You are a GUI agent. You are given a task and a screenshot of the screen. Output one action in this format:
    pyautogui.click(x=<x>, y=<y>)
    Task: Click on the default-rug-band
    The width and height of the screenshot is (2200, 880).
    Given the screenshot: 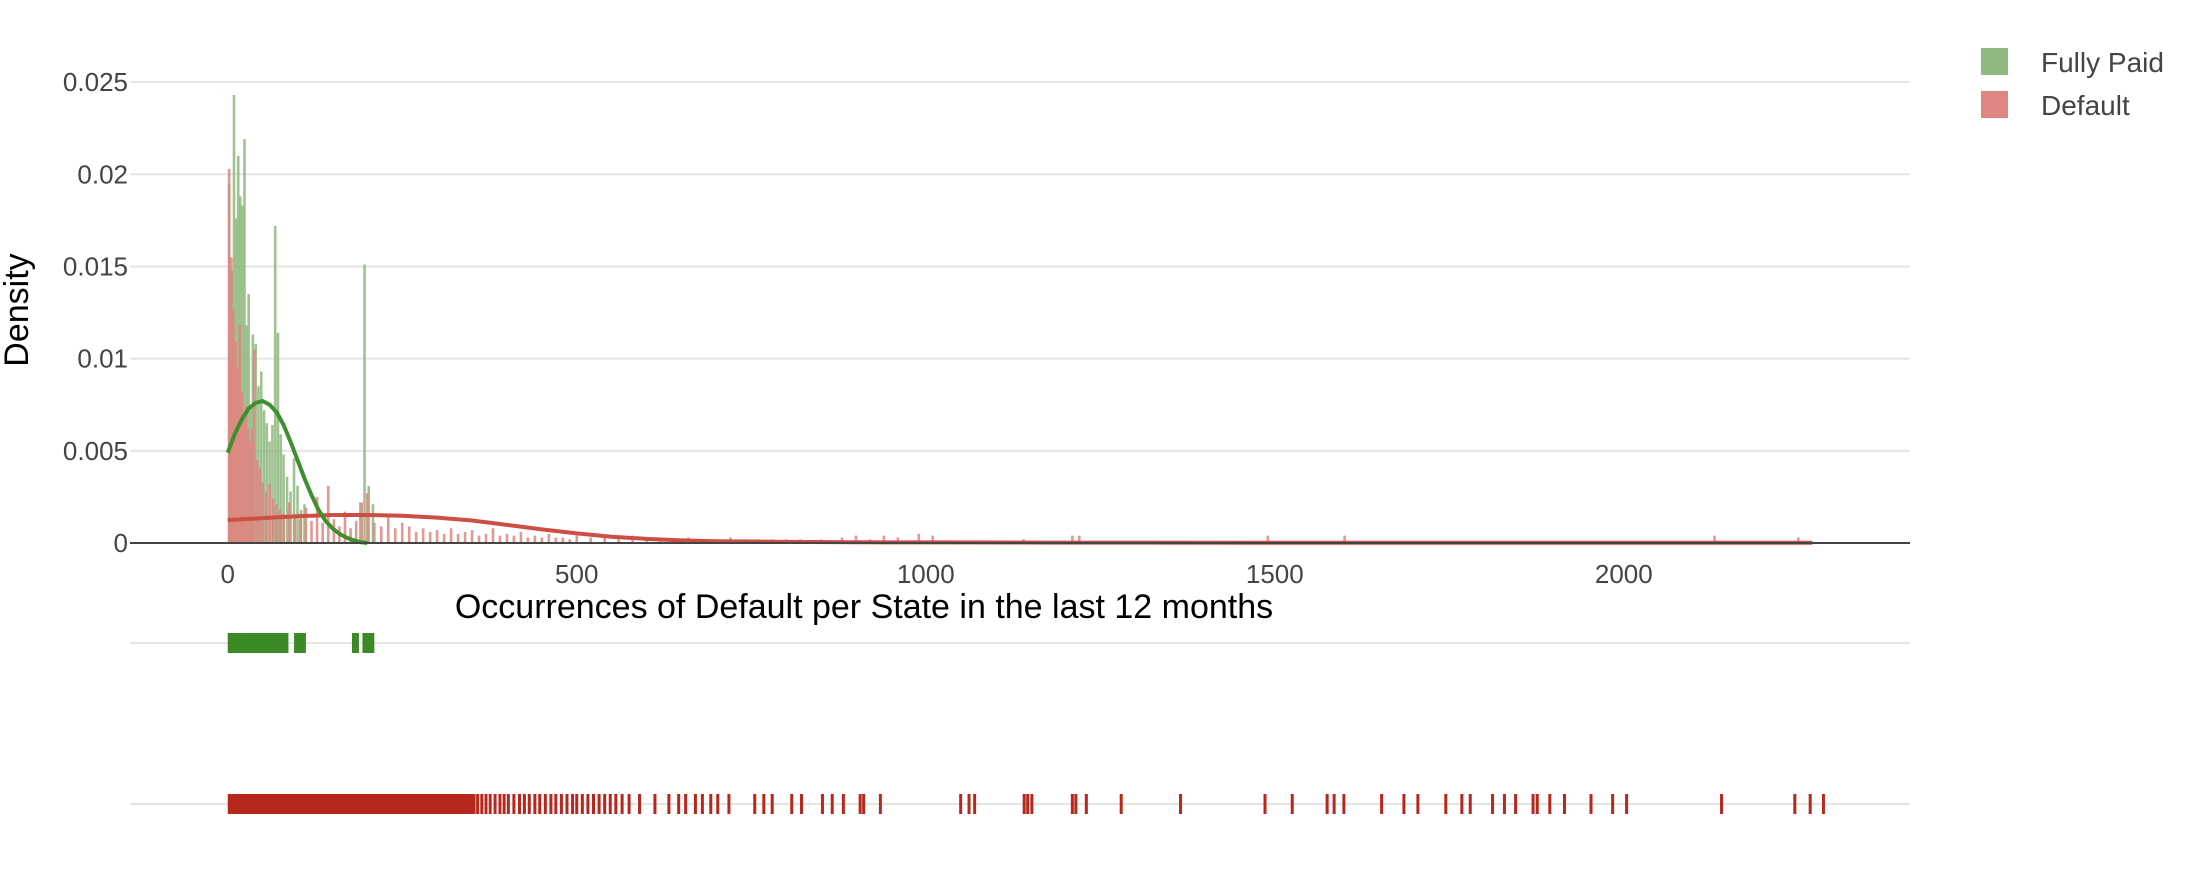 What is the action you would take?
    pyautogui.click(x=351, y=804)
    